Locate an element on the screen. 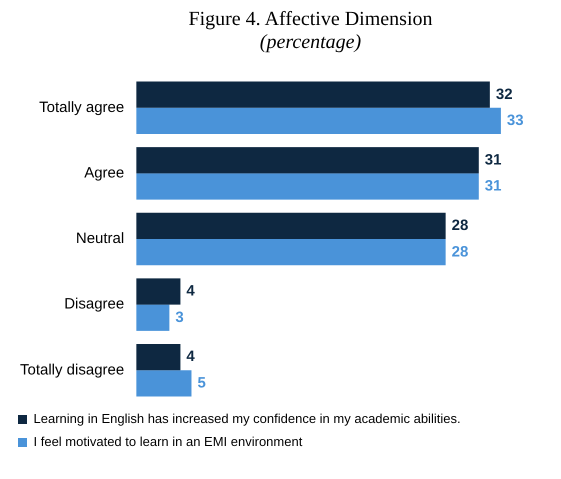  chart-subtitle: (percentage) is located at coordinates (310, 42).